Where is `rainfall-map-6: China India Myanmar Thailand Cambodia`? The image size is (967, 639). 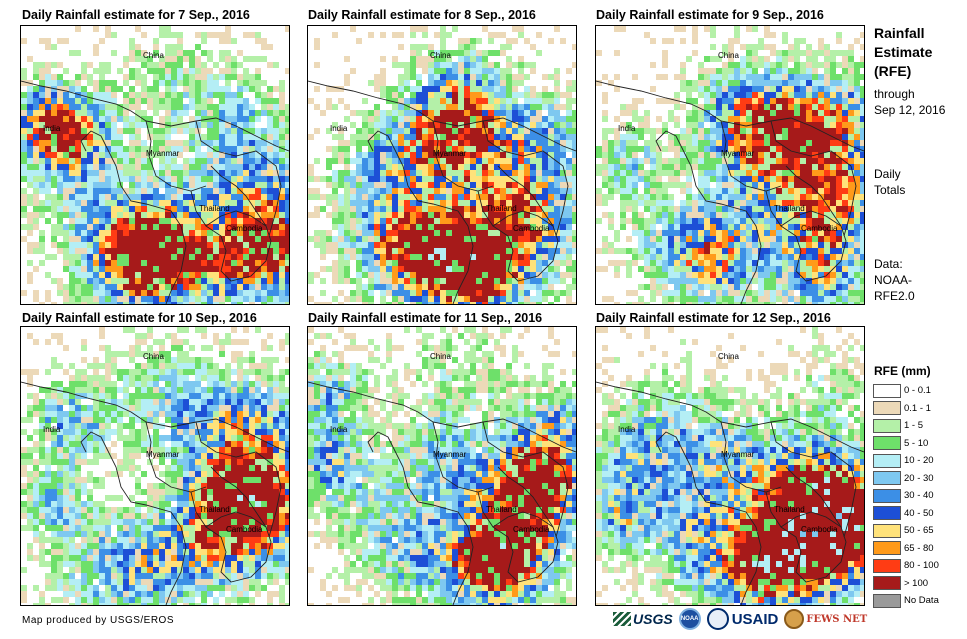 rainfall-map-6: China India Myanmar Thailand Cambodia is located at coordinates (730, 466).